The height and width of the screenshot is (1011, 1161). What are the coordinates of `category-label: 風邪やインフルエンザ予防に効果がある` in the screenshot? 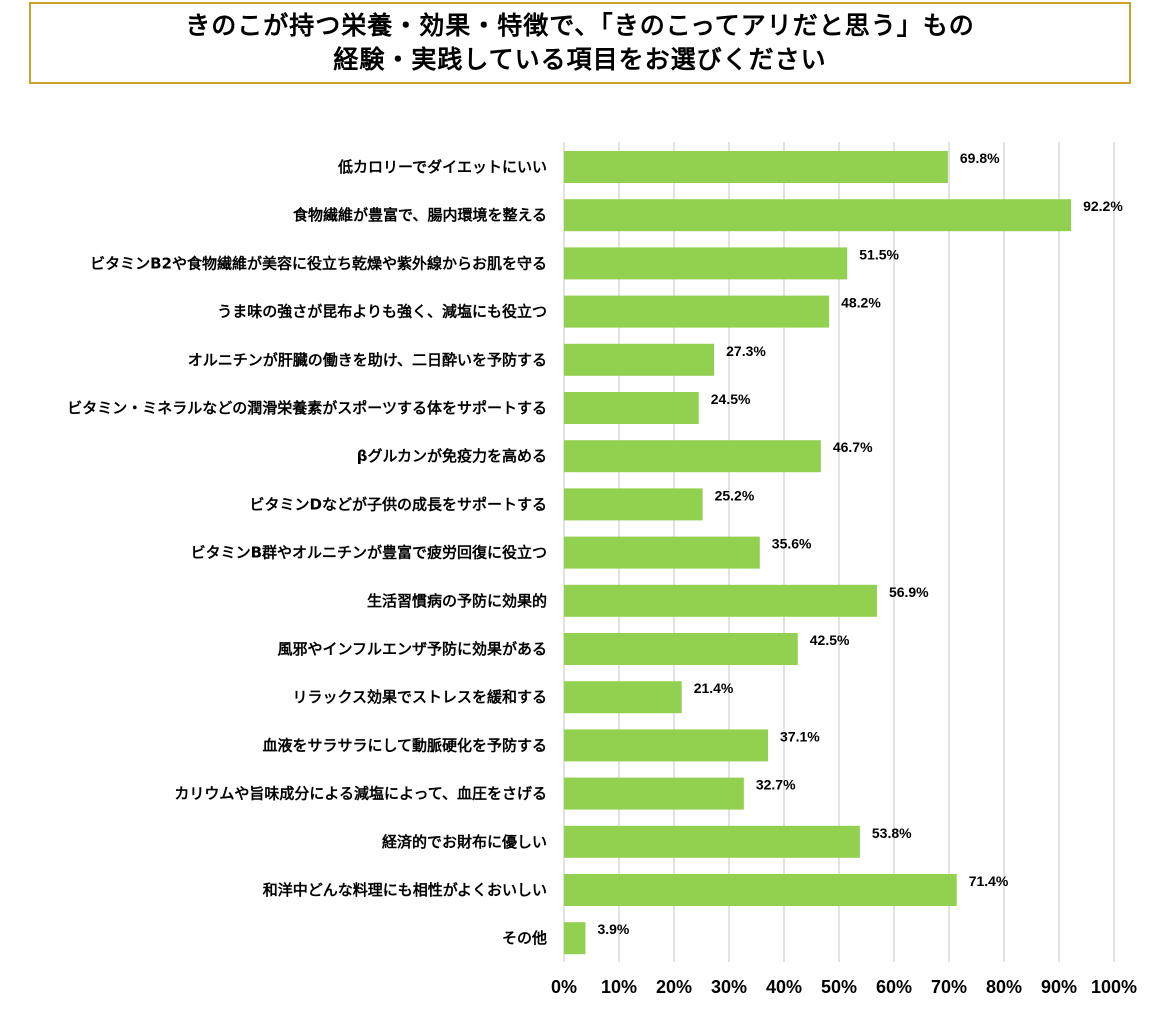 It's located at (412, 649).